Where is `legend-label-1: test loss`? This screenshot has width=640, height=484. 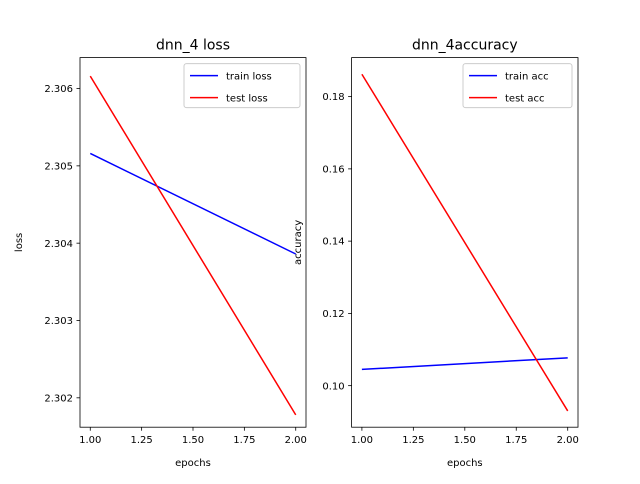 legend-label-1: test loss is located at coordinates (247, 99).